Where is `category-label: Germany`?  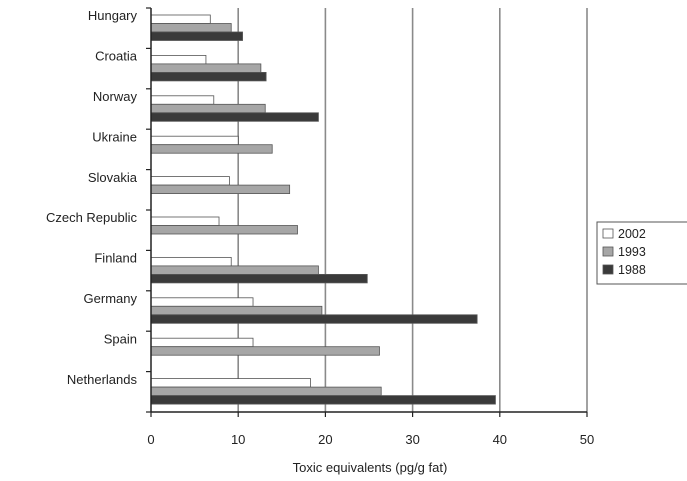 category-label: Germany is located at coordinates (111, 298).